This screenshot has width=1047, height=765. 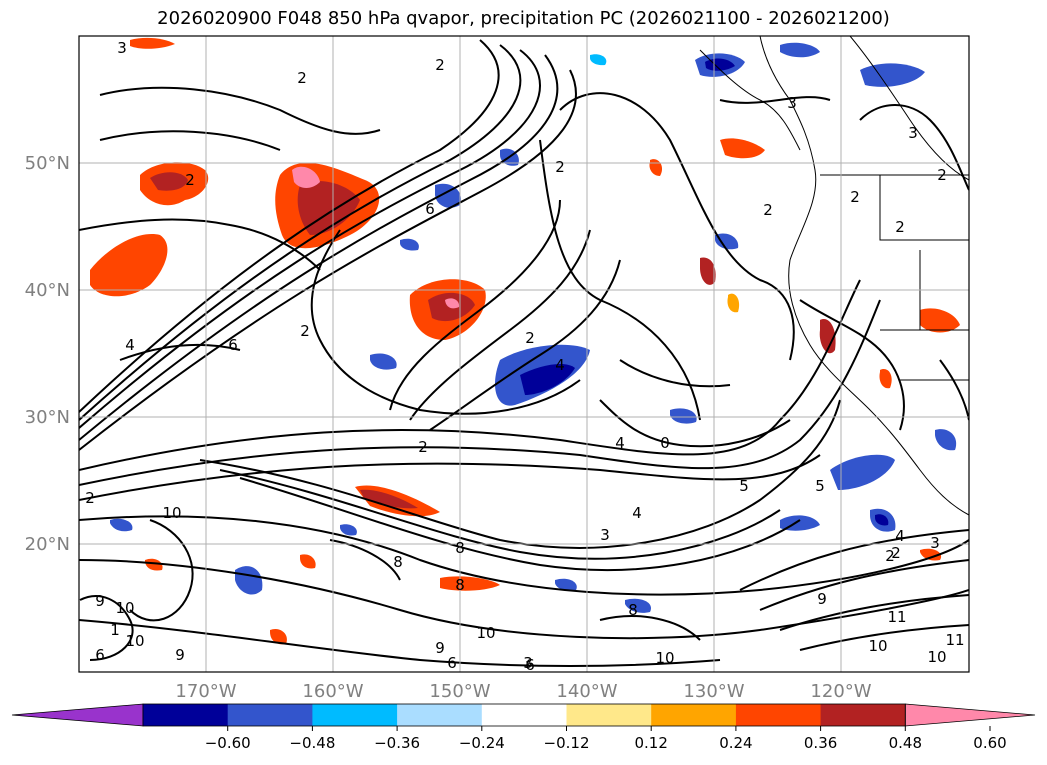 I want to click on colorbar-extend-min, so click(x=77, y=715).